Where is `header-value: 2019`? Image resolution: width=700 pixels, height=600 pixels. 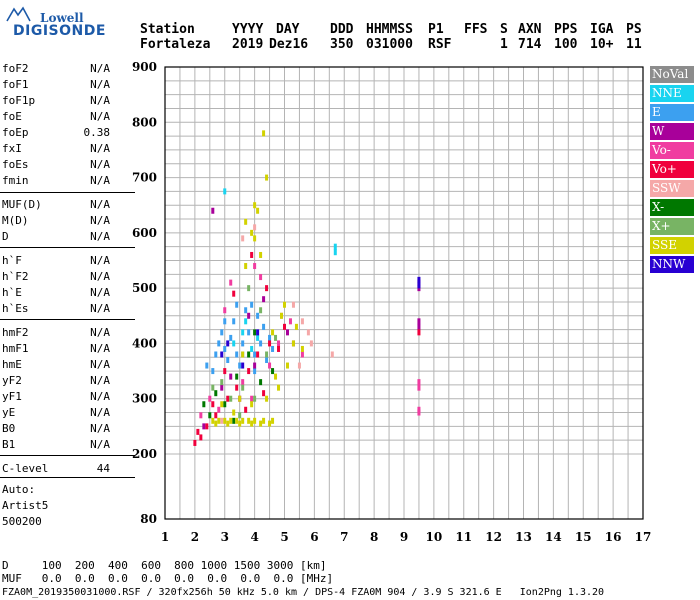
header-value: 2019 is located at coordinates (248, 44).